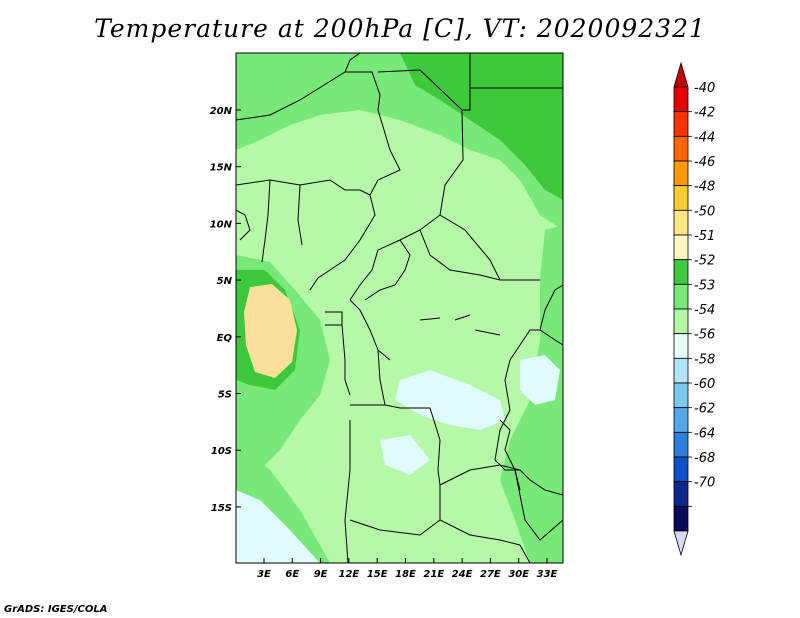 The image size is (800, 618). What do you see at coordinates (225, 281) in the screenshot?
I see `lat-tick-label: 5N` at bounding box center [225, 281].